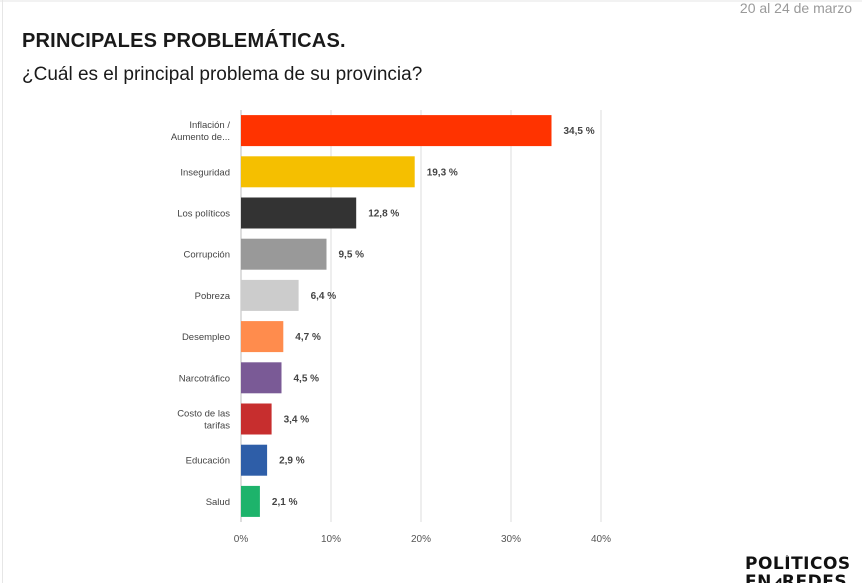 The height and width of the screenshot is (583, 862). What do you see at coordinates (184, 41) in the screenshot?
I see `page-title: PRINCIPALES PROBLEMÁTICAS.` at bounding box center [184, 41].